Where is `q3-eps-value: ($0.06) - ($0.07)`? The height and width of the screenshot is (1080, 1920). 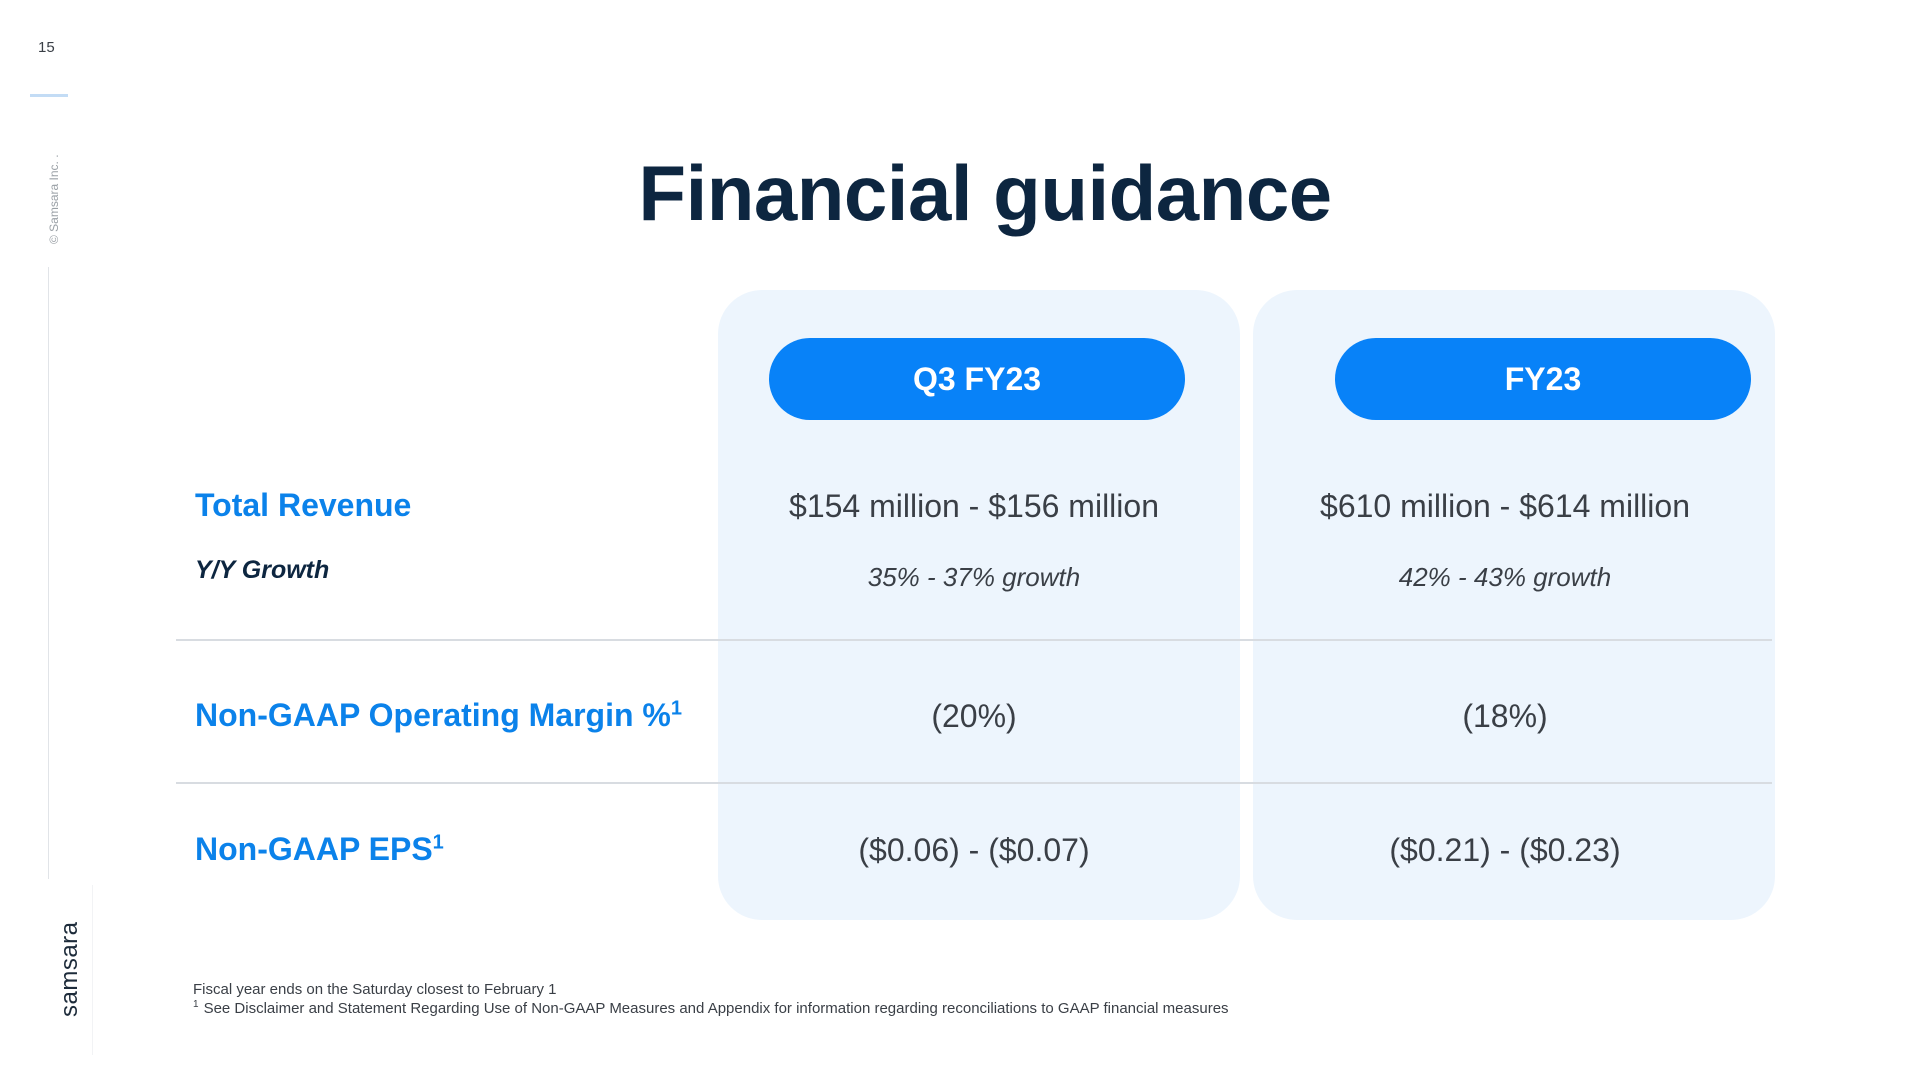 q3-eps-value: ($0.06) - ($0.07) is located at coordinates (974, 850).